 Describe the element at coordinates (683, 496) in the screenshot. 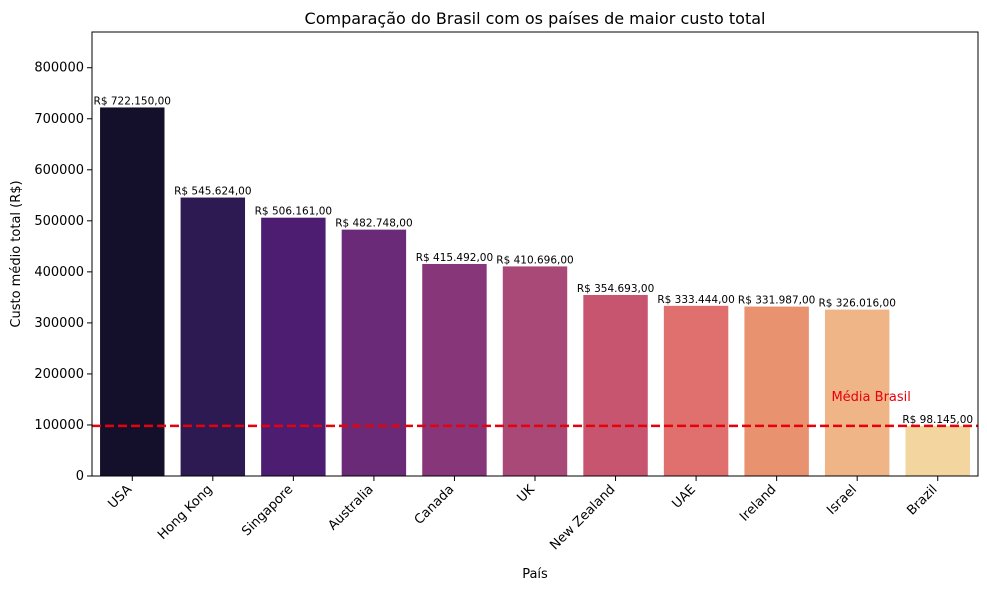

I see `x-tick-label: UAE` at that location.